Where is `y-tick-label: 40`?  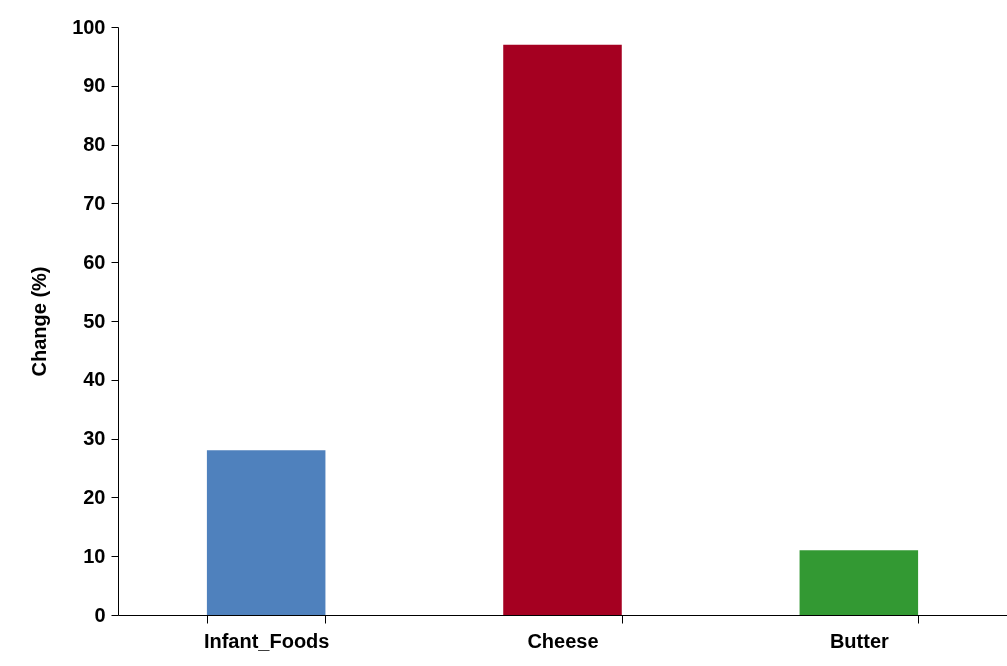 y-tick-label: 40 is located at coordinates (94, 379).